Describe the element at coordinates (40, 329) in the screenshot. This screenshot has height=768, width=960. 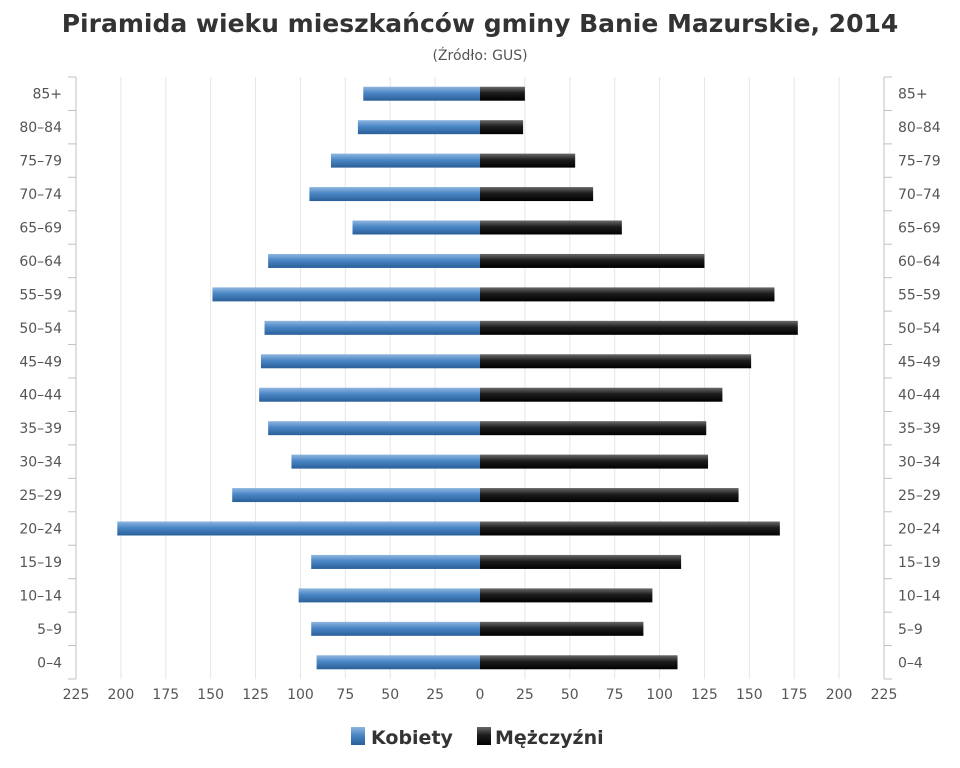
I see `category-label-left: 50–54` at that location.